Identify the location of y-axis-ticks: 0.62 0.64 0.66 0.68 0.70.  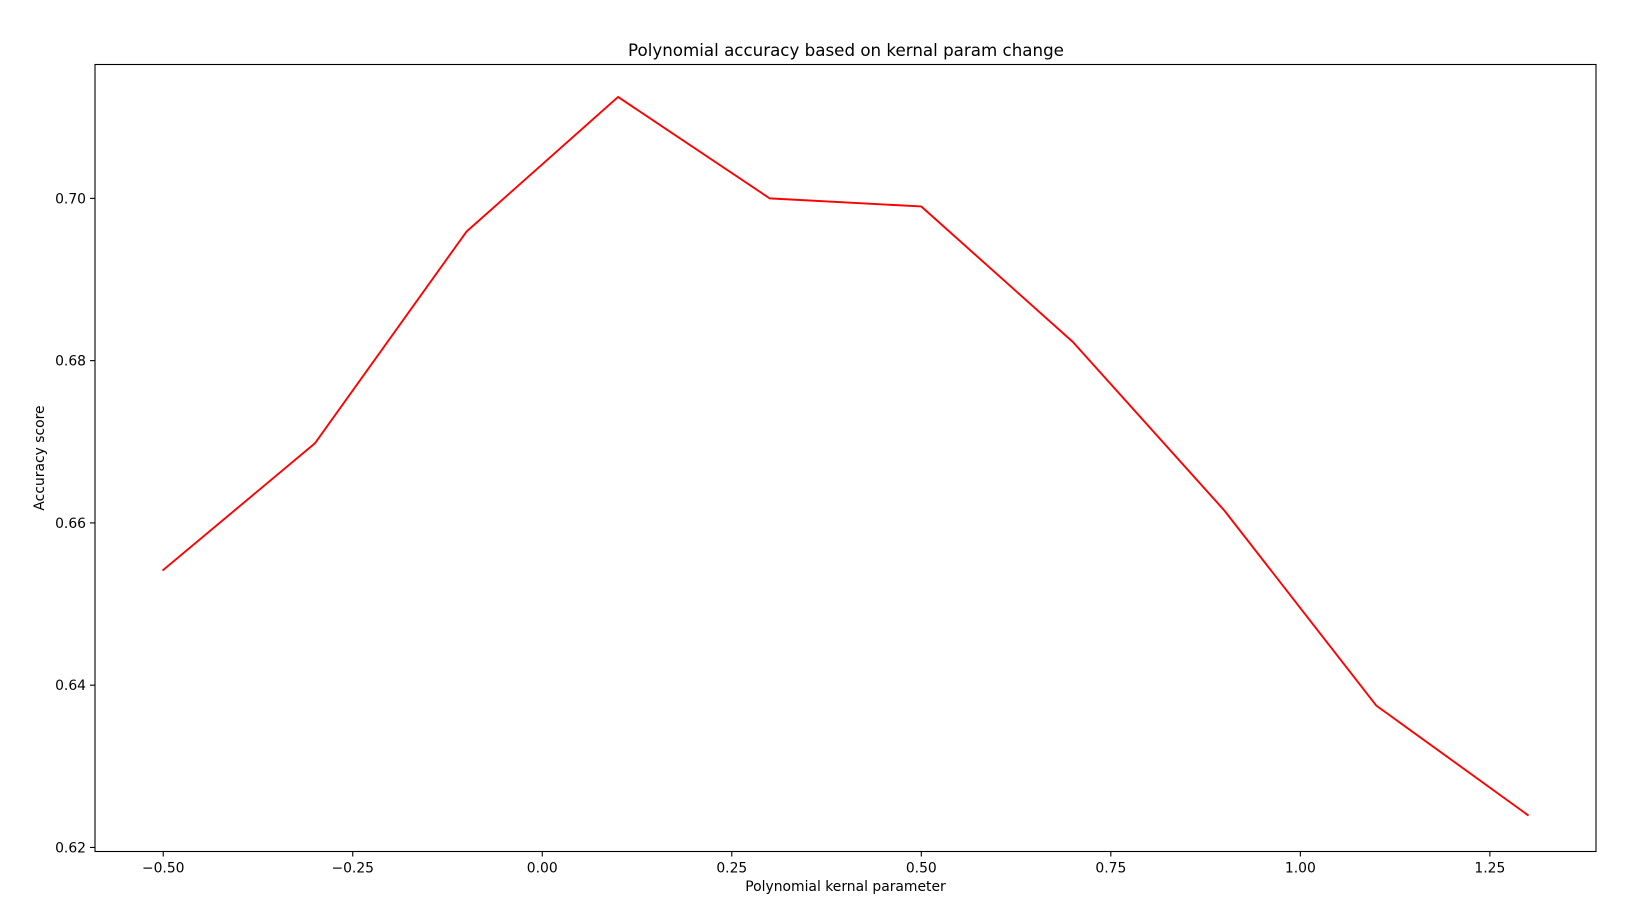
(75, 523).